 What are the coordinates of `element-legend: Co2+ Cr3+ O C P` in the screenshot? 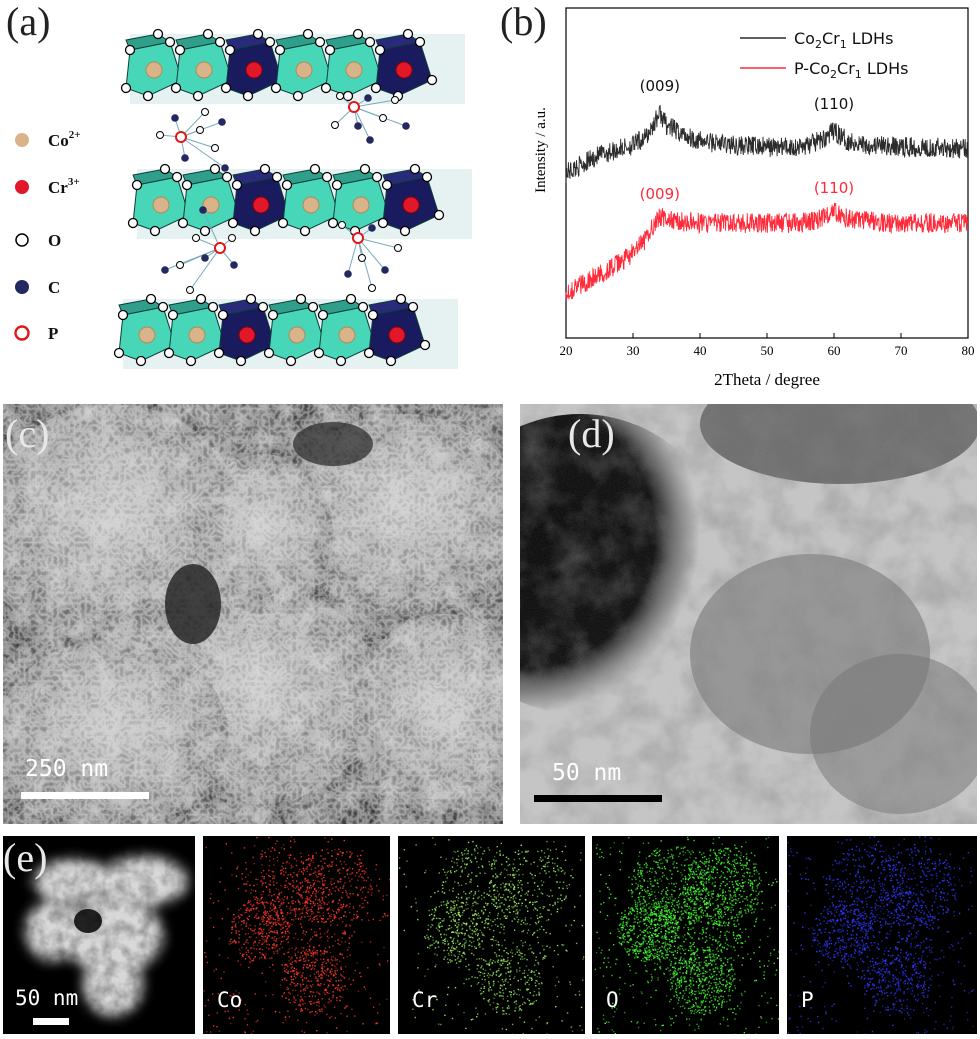 It's located at (47, 236).